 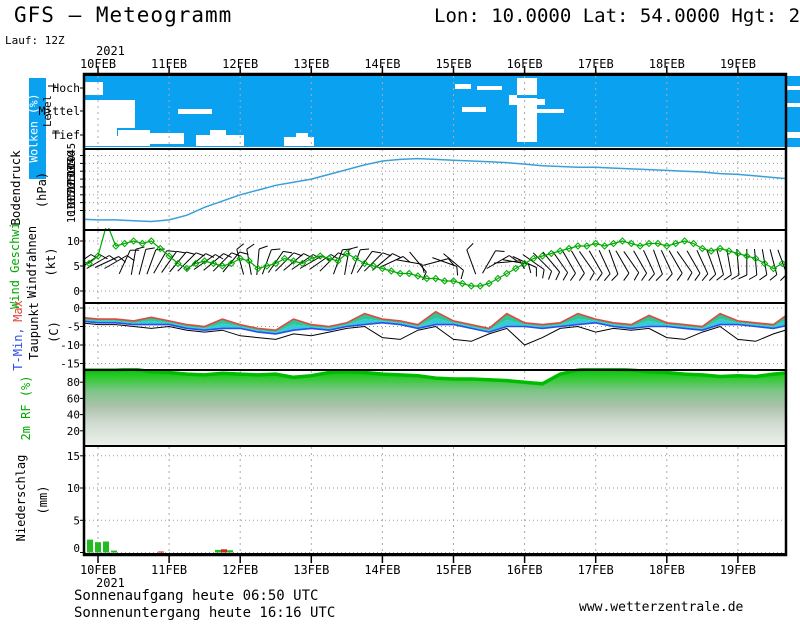 I want to click on wind-speed-line, so click(x=434, y=257).